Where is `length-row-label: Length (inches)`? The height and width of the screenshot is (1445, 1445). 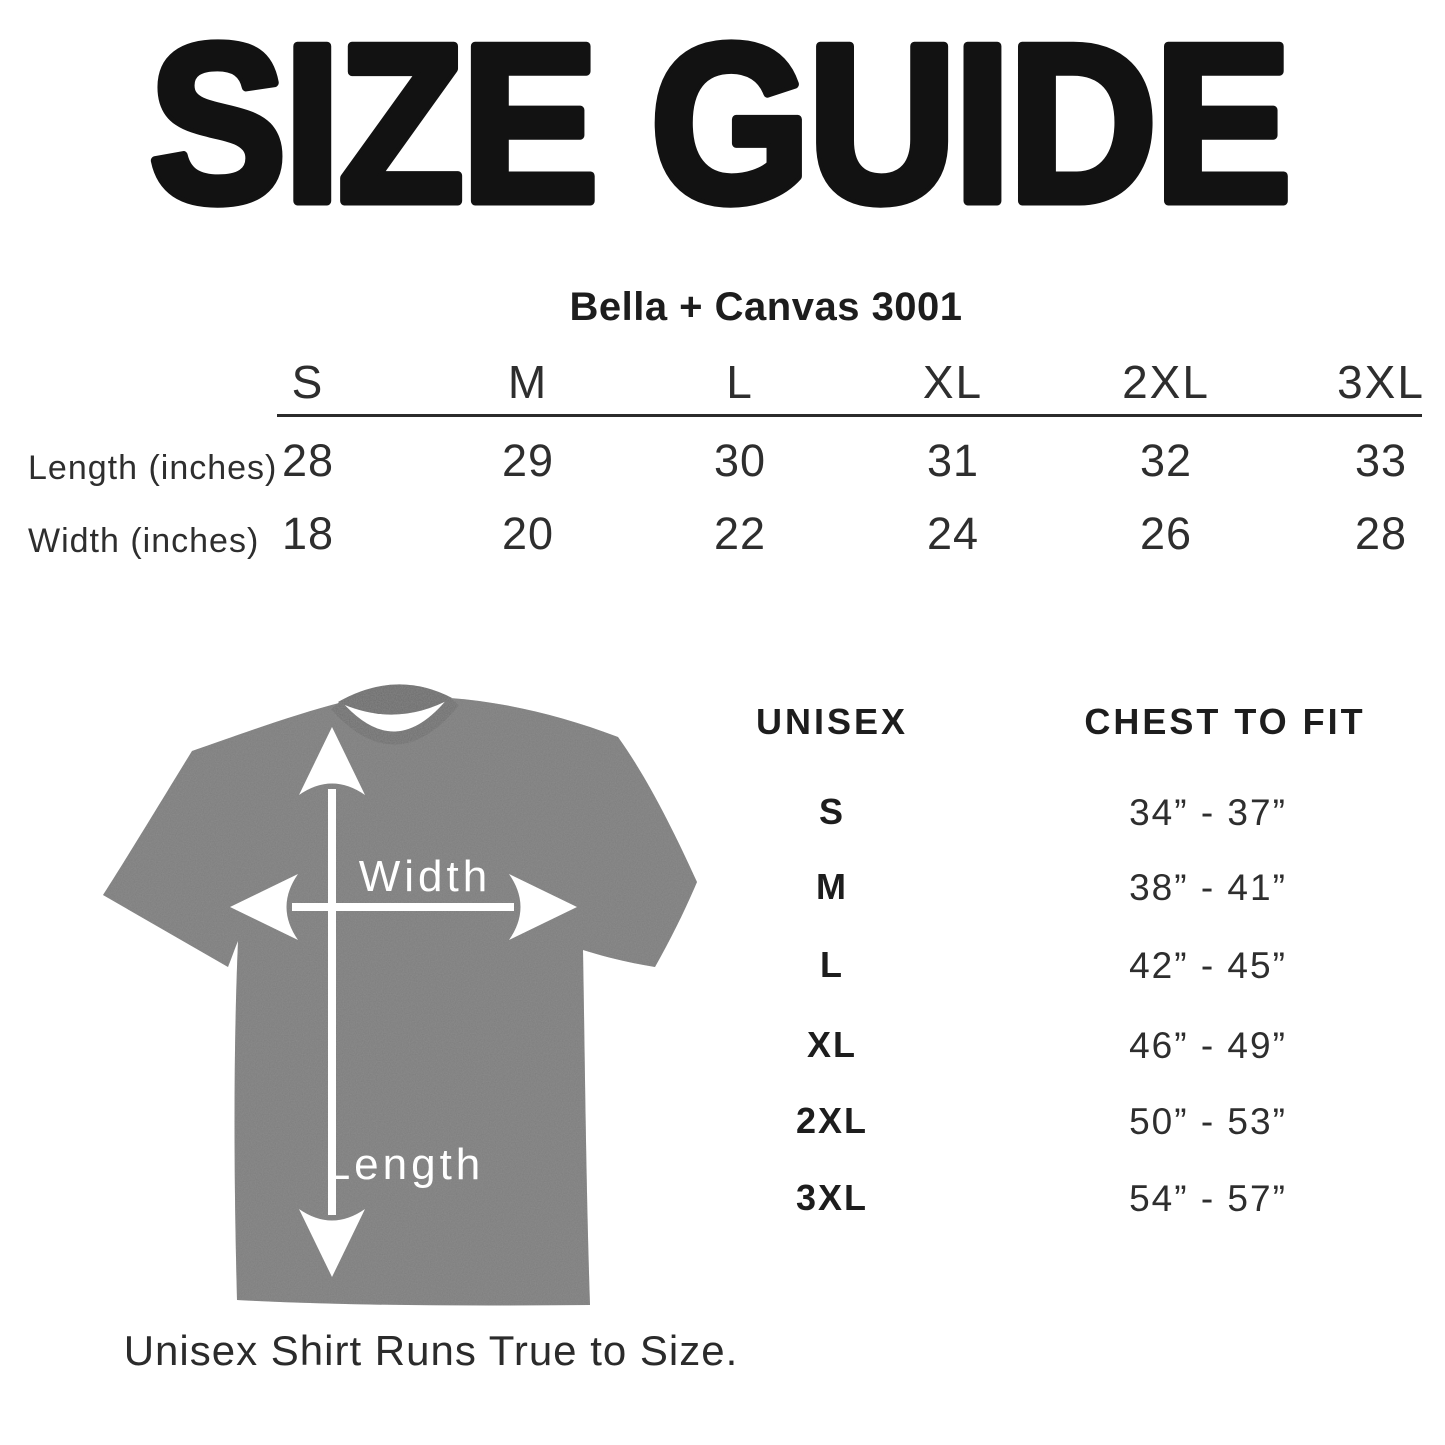
length-row-label: Length (inches) is located at coordinates (153, 468).